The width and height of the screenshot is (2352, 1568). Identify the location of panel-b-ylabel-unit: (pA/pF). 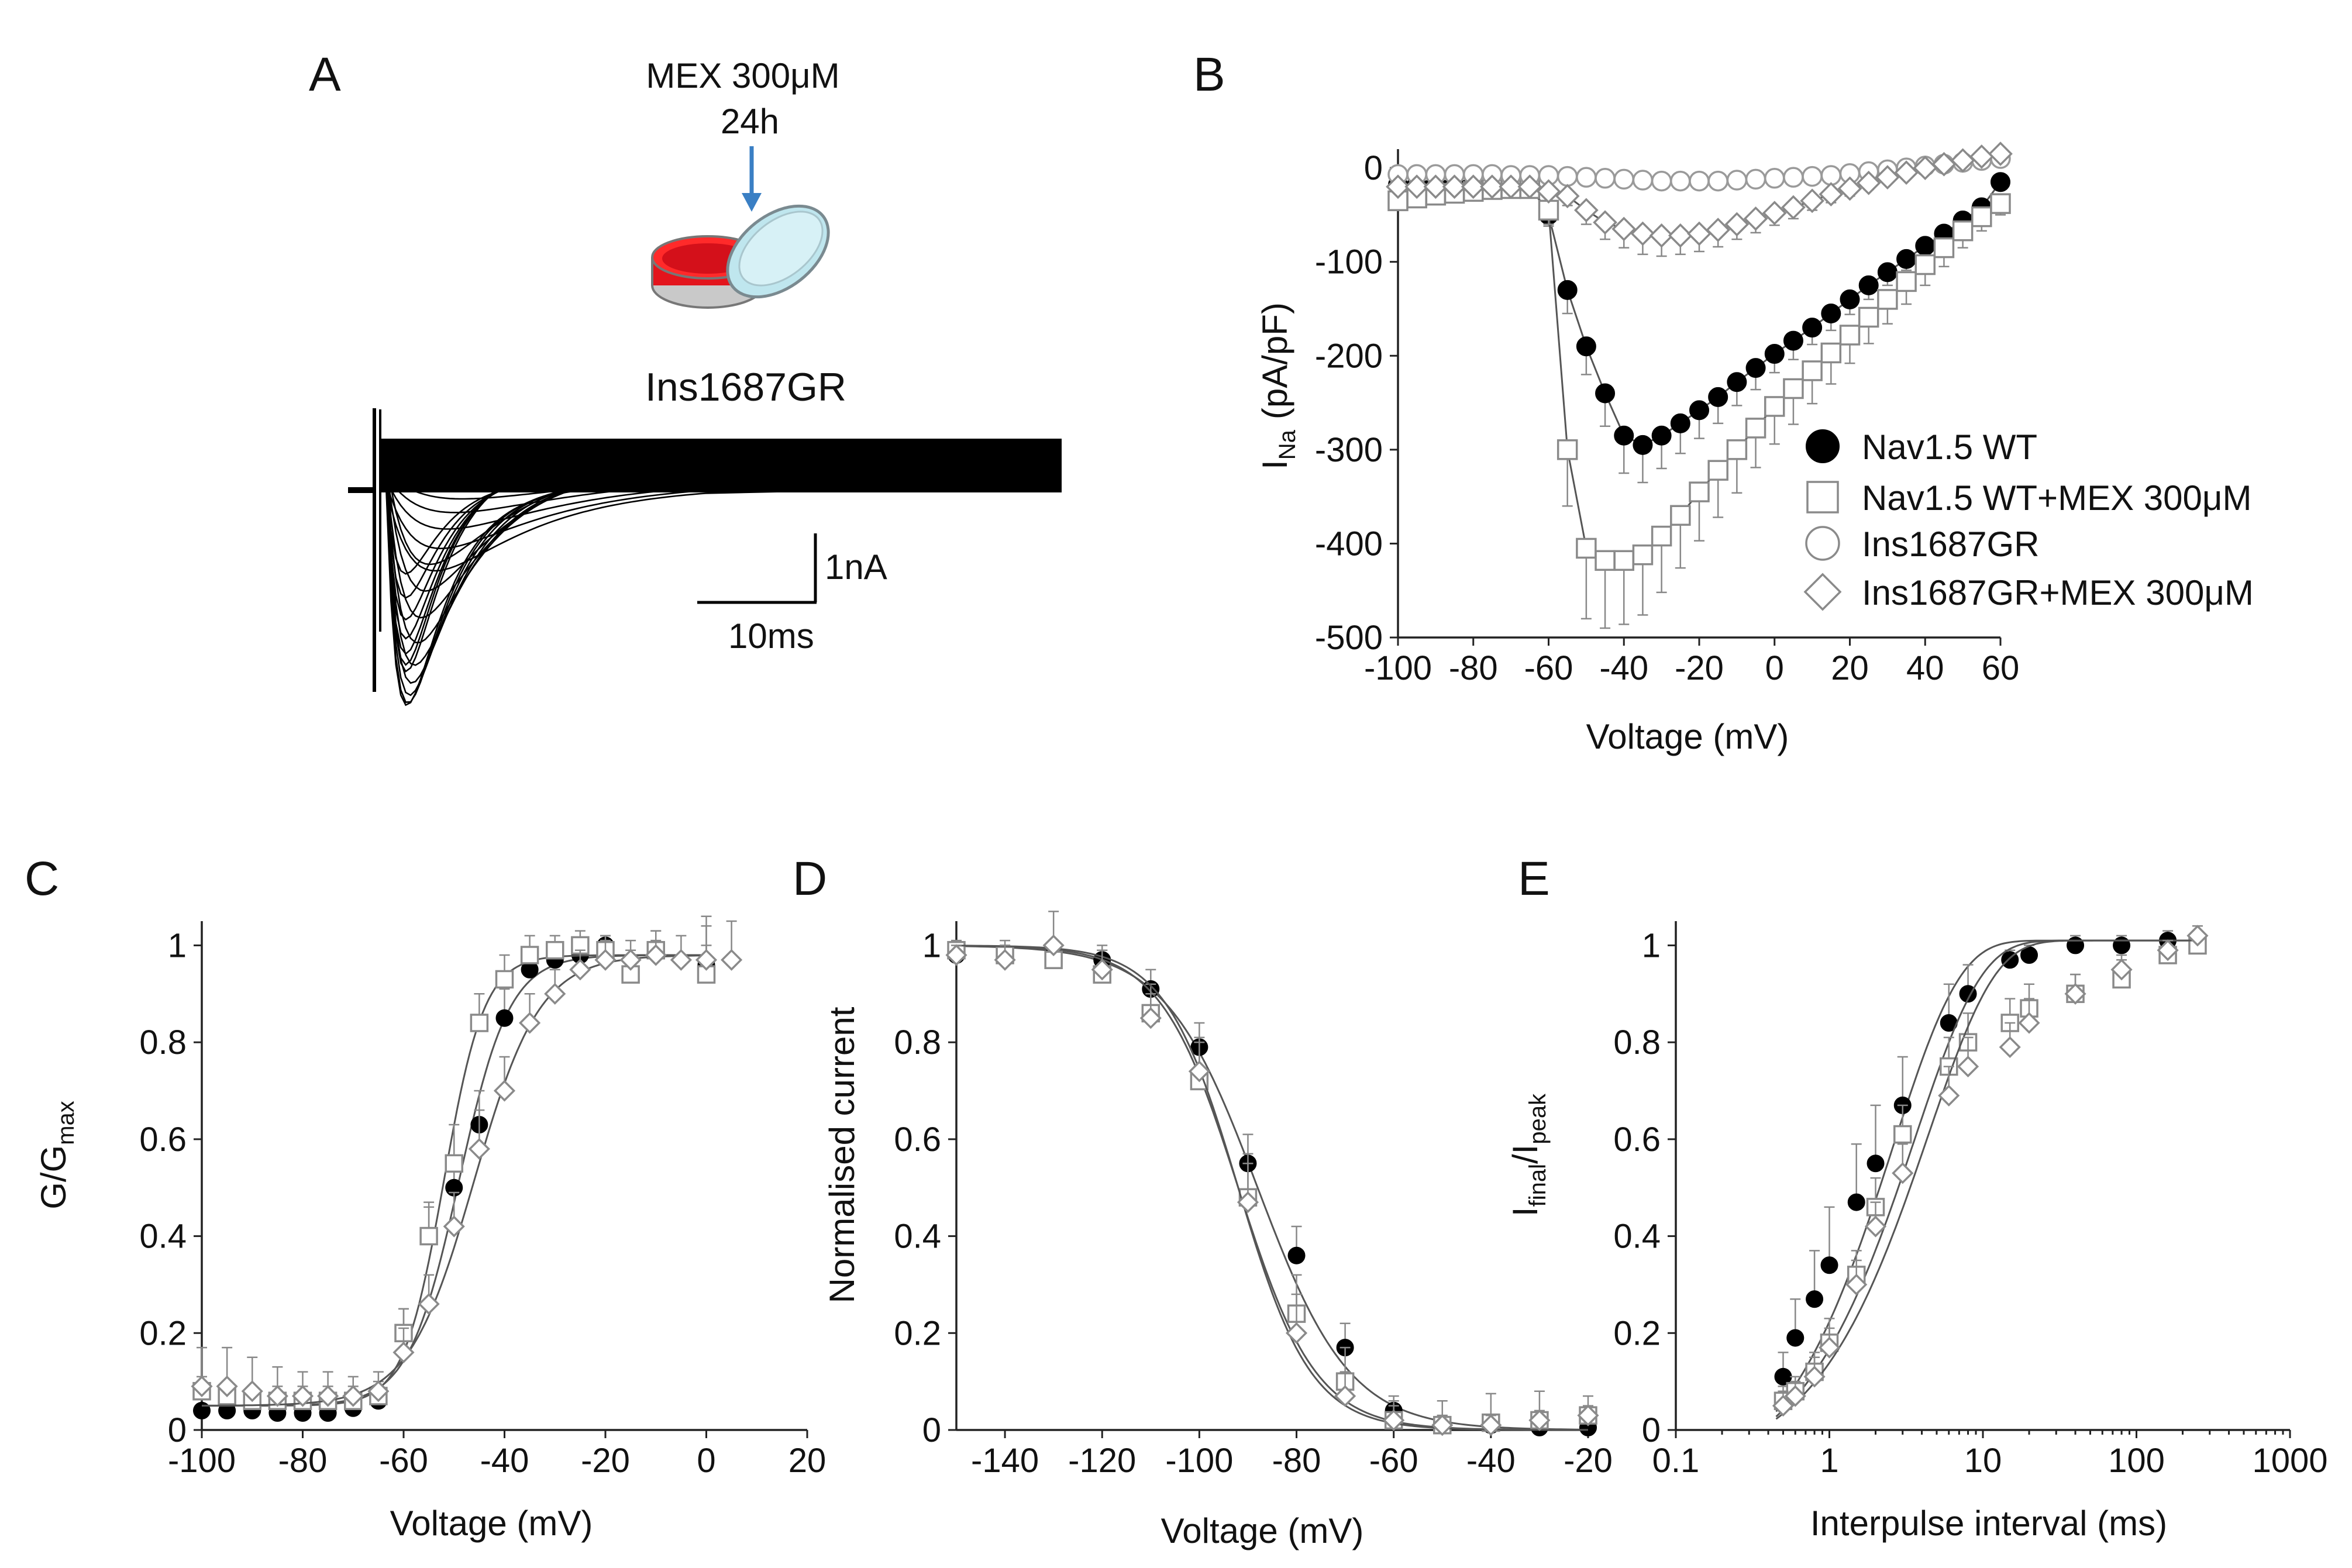
(1275, 360).